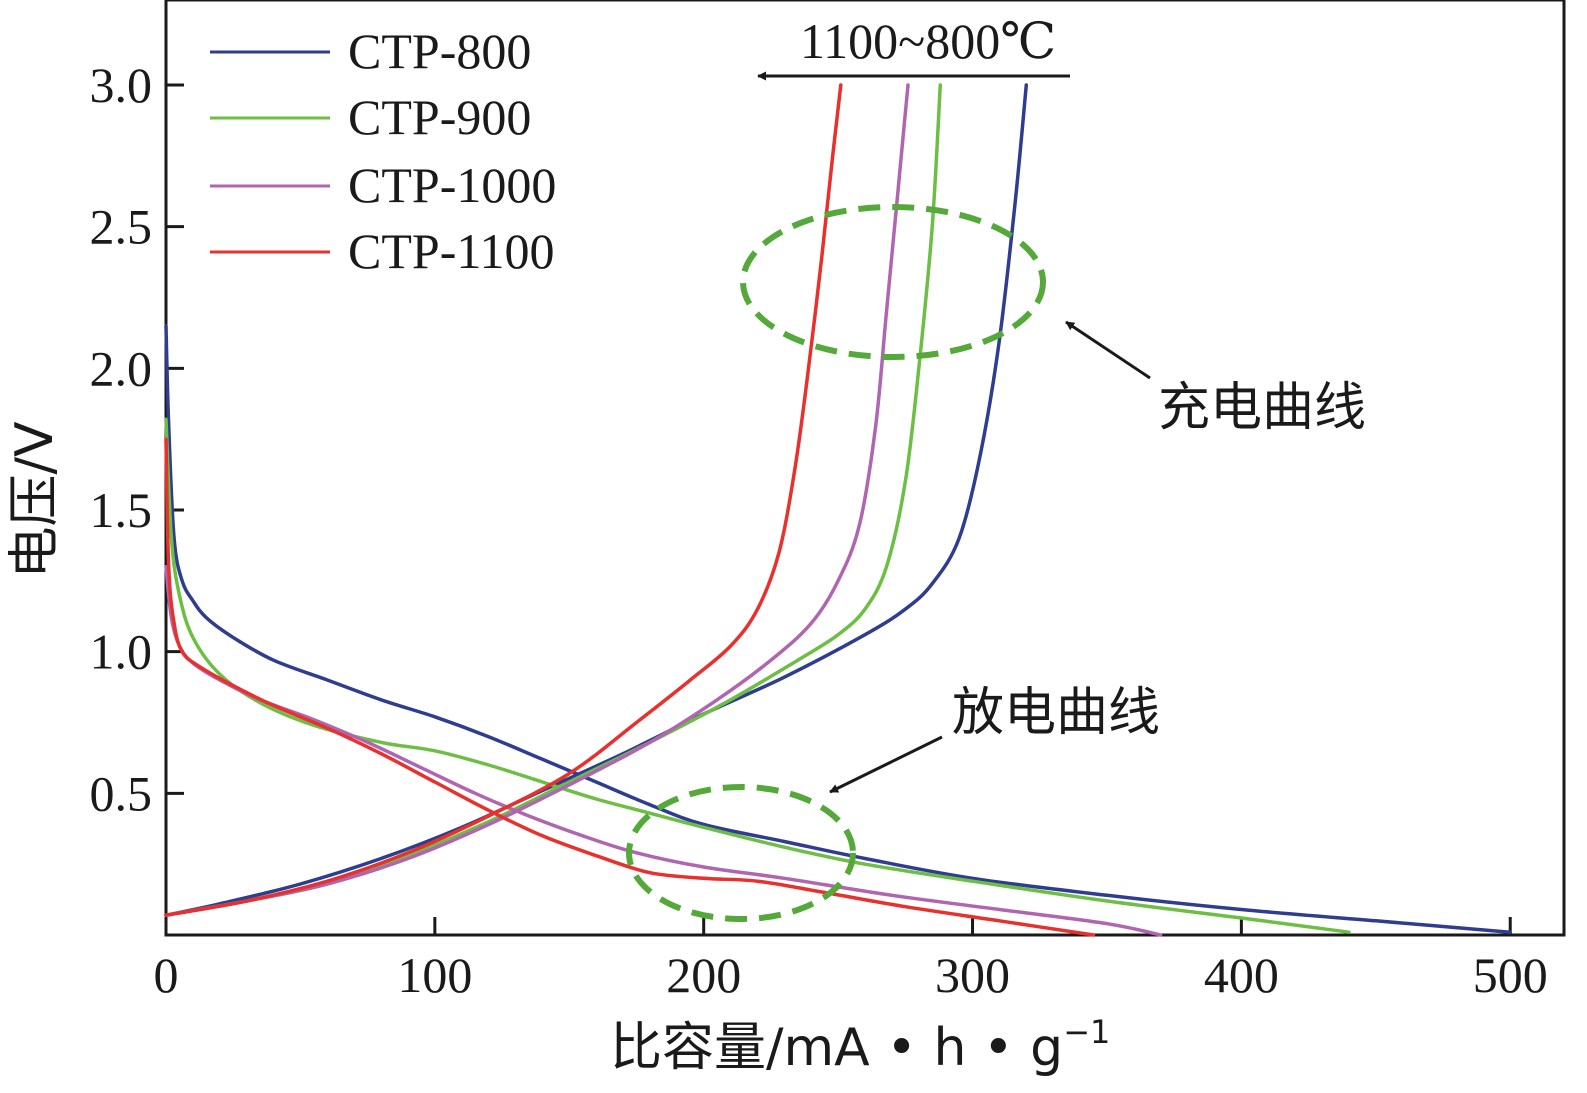 This screenshot has width=1587, height=1093. I want to click on discharge-highlight-ellipse, so click(741, 853).